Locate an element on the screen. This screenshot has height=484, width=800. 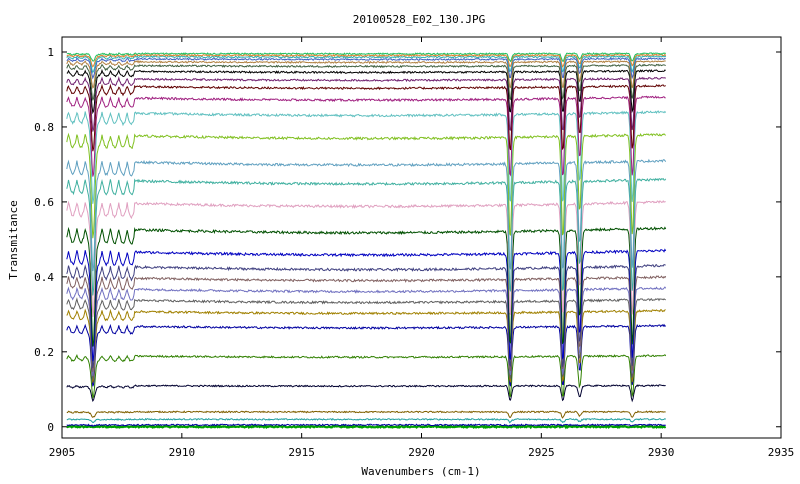
y-tick-label: 0.8 is located at coordinates (44, 127).